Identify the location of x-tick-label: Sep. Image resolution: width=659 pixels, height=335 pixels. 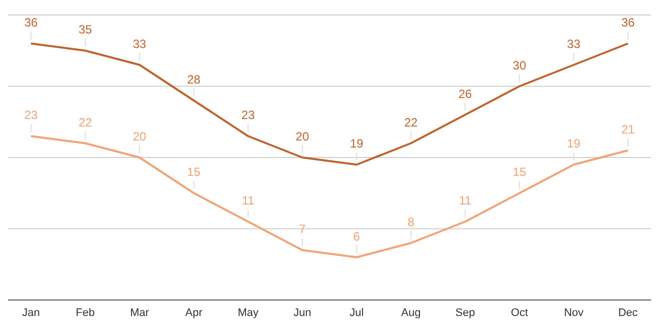
(465, 312).